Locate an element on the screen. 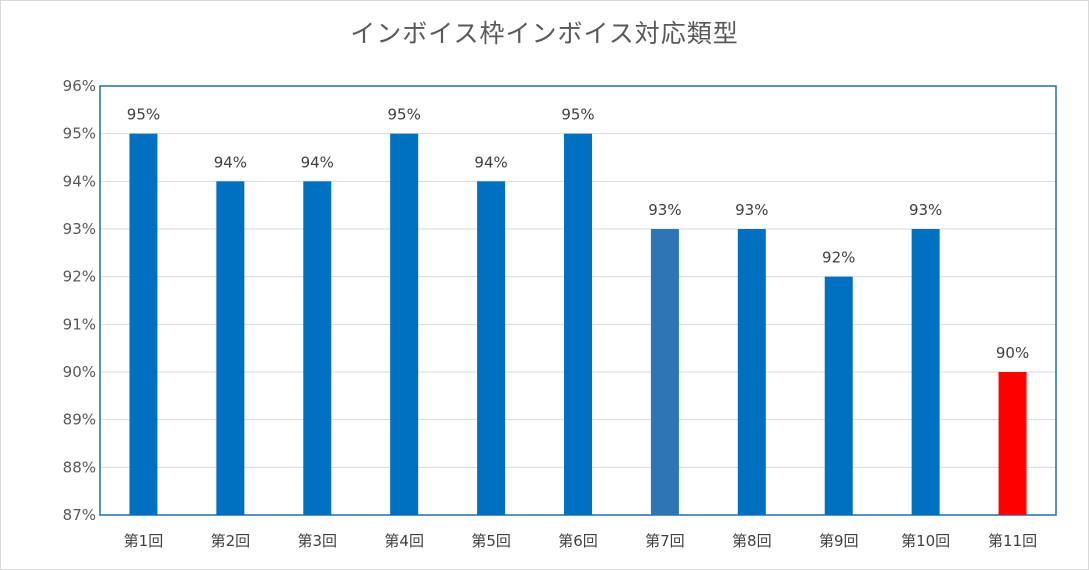 The image size is (1089, 570). x-tick-label: 第8回 is located at coordinates (752, 541).